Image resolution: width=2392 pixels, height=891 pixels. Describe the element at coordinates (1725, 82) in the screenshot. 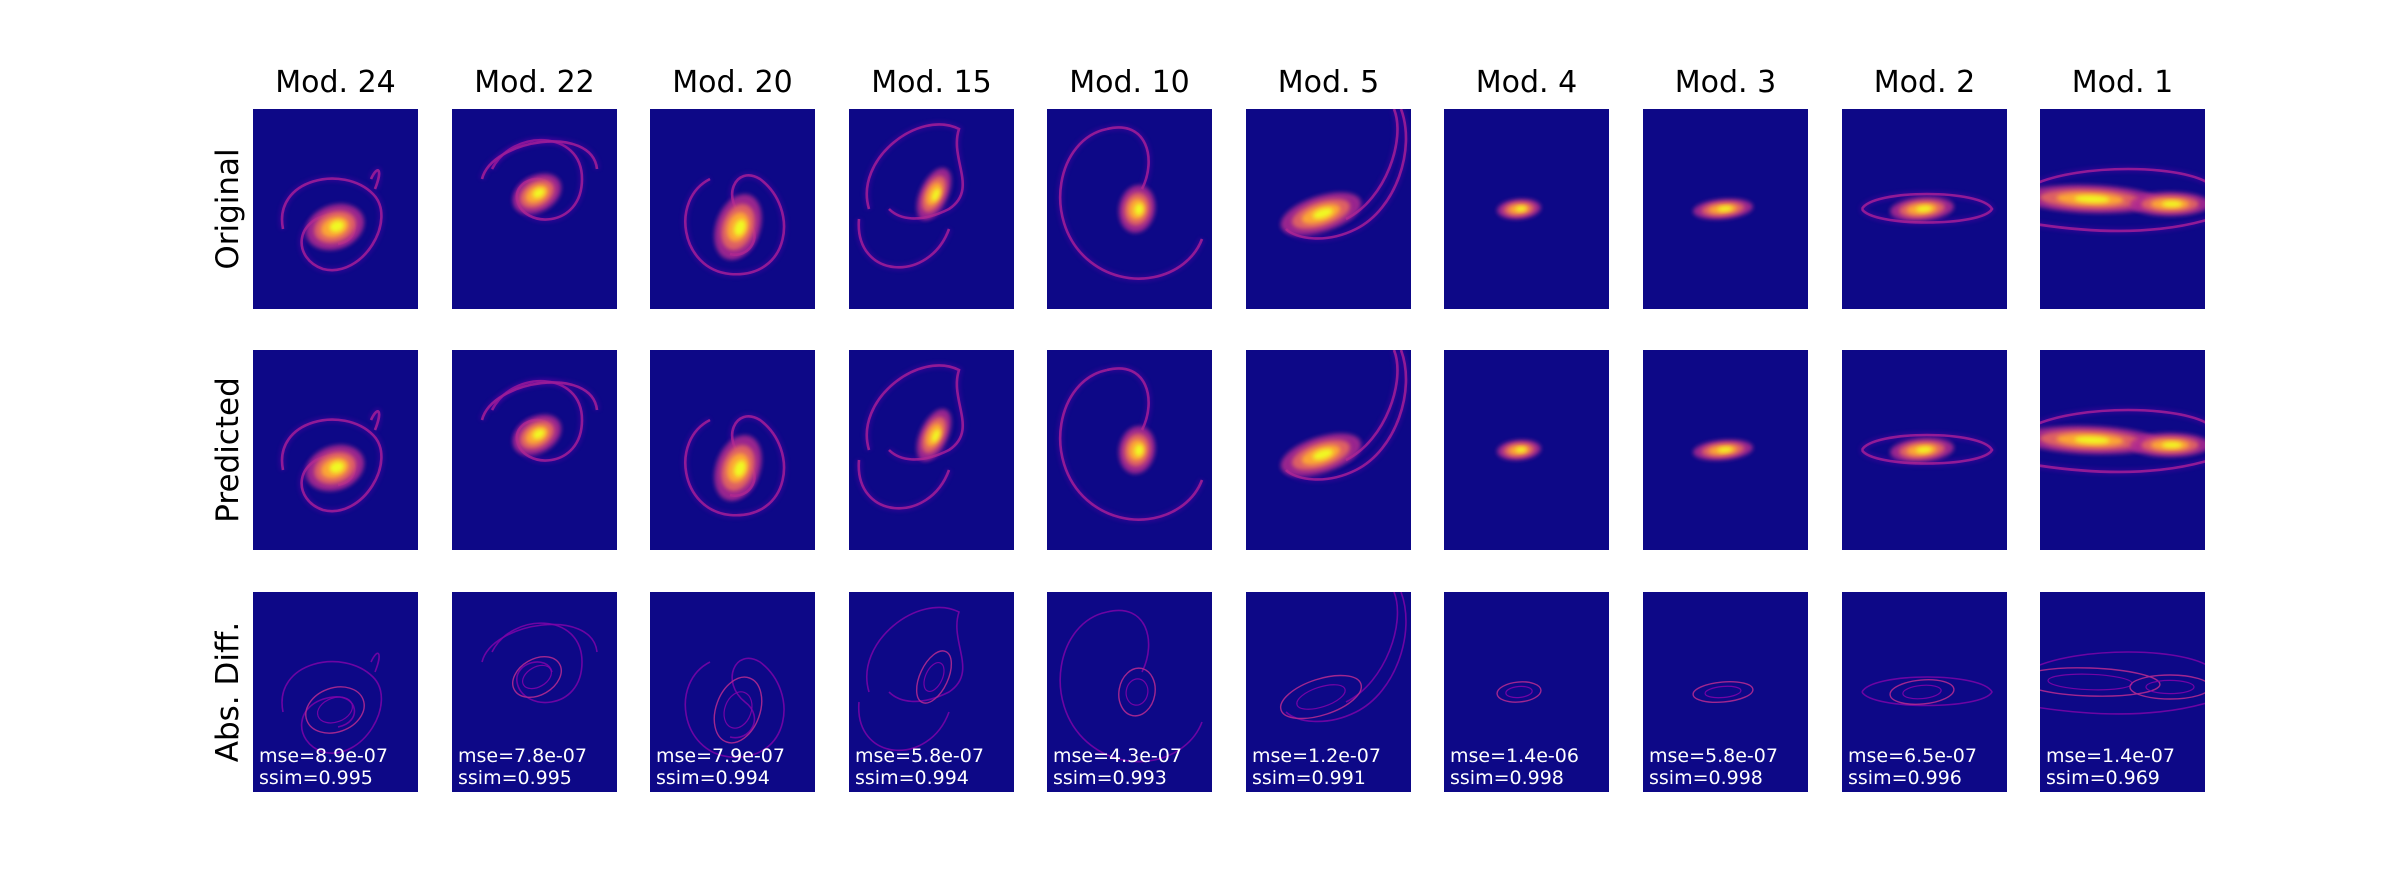

I see `column-title: Mod. 3` at that location.